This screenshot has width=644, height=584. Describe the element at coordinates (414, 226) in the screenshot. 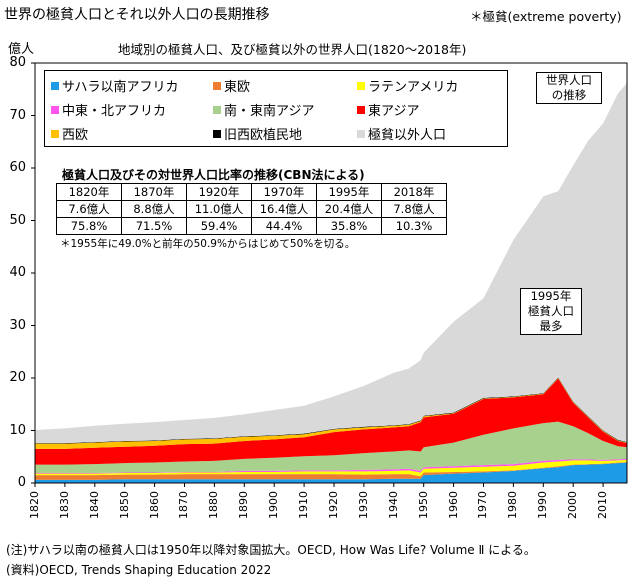

I see `table-cell: 10.3%` at that location.